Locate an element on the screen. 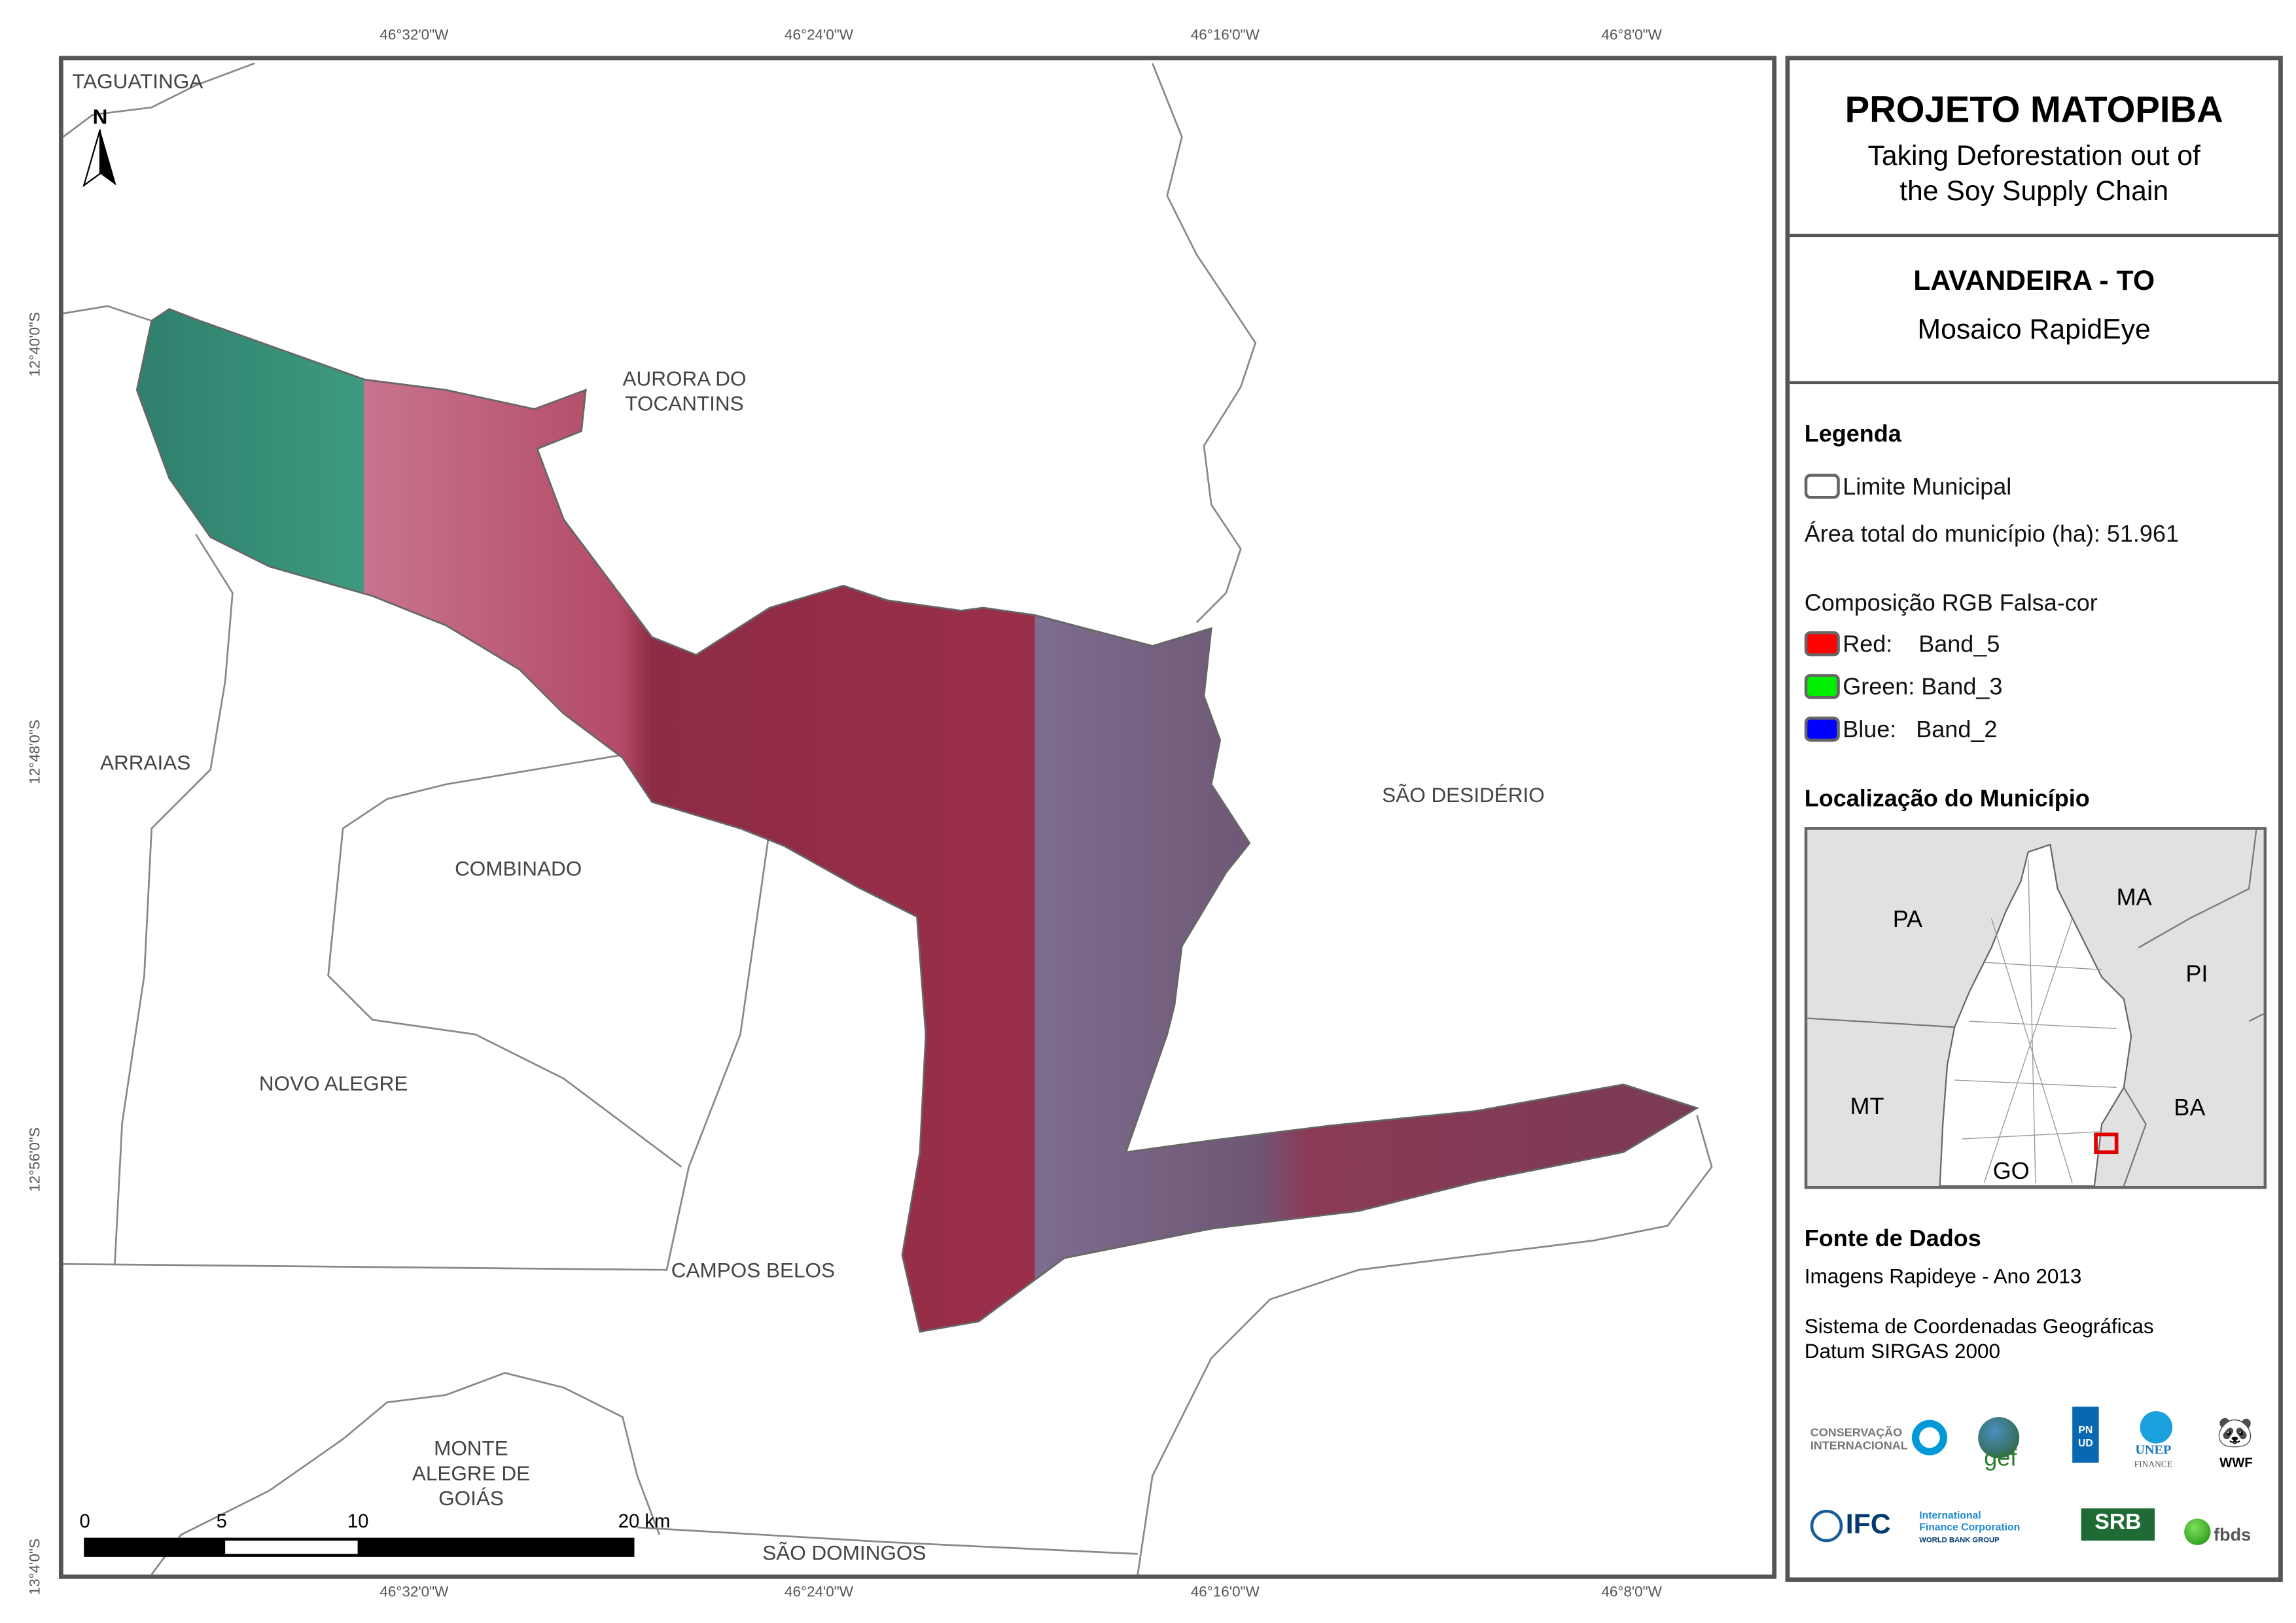 This screenshot has height=1623, width=2296. location-marker is located at coordinates (2107, 1143).